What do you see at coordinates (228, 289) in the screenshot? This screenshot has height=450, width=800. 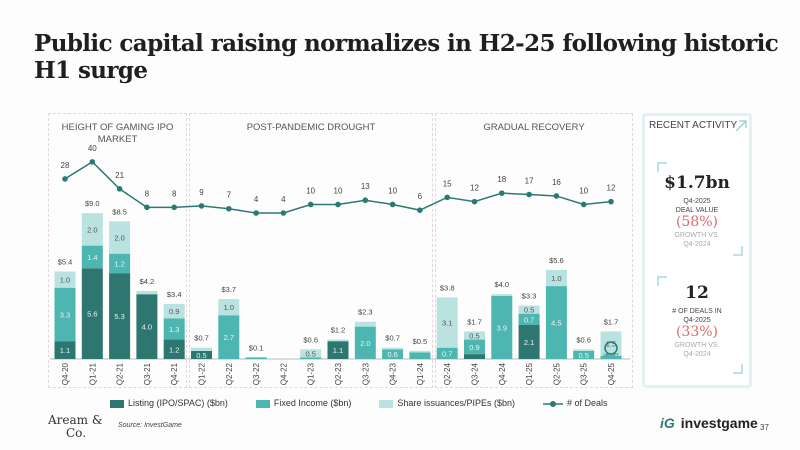 I see `bar-total-label: $3.7` at bounding box center [228, 289].